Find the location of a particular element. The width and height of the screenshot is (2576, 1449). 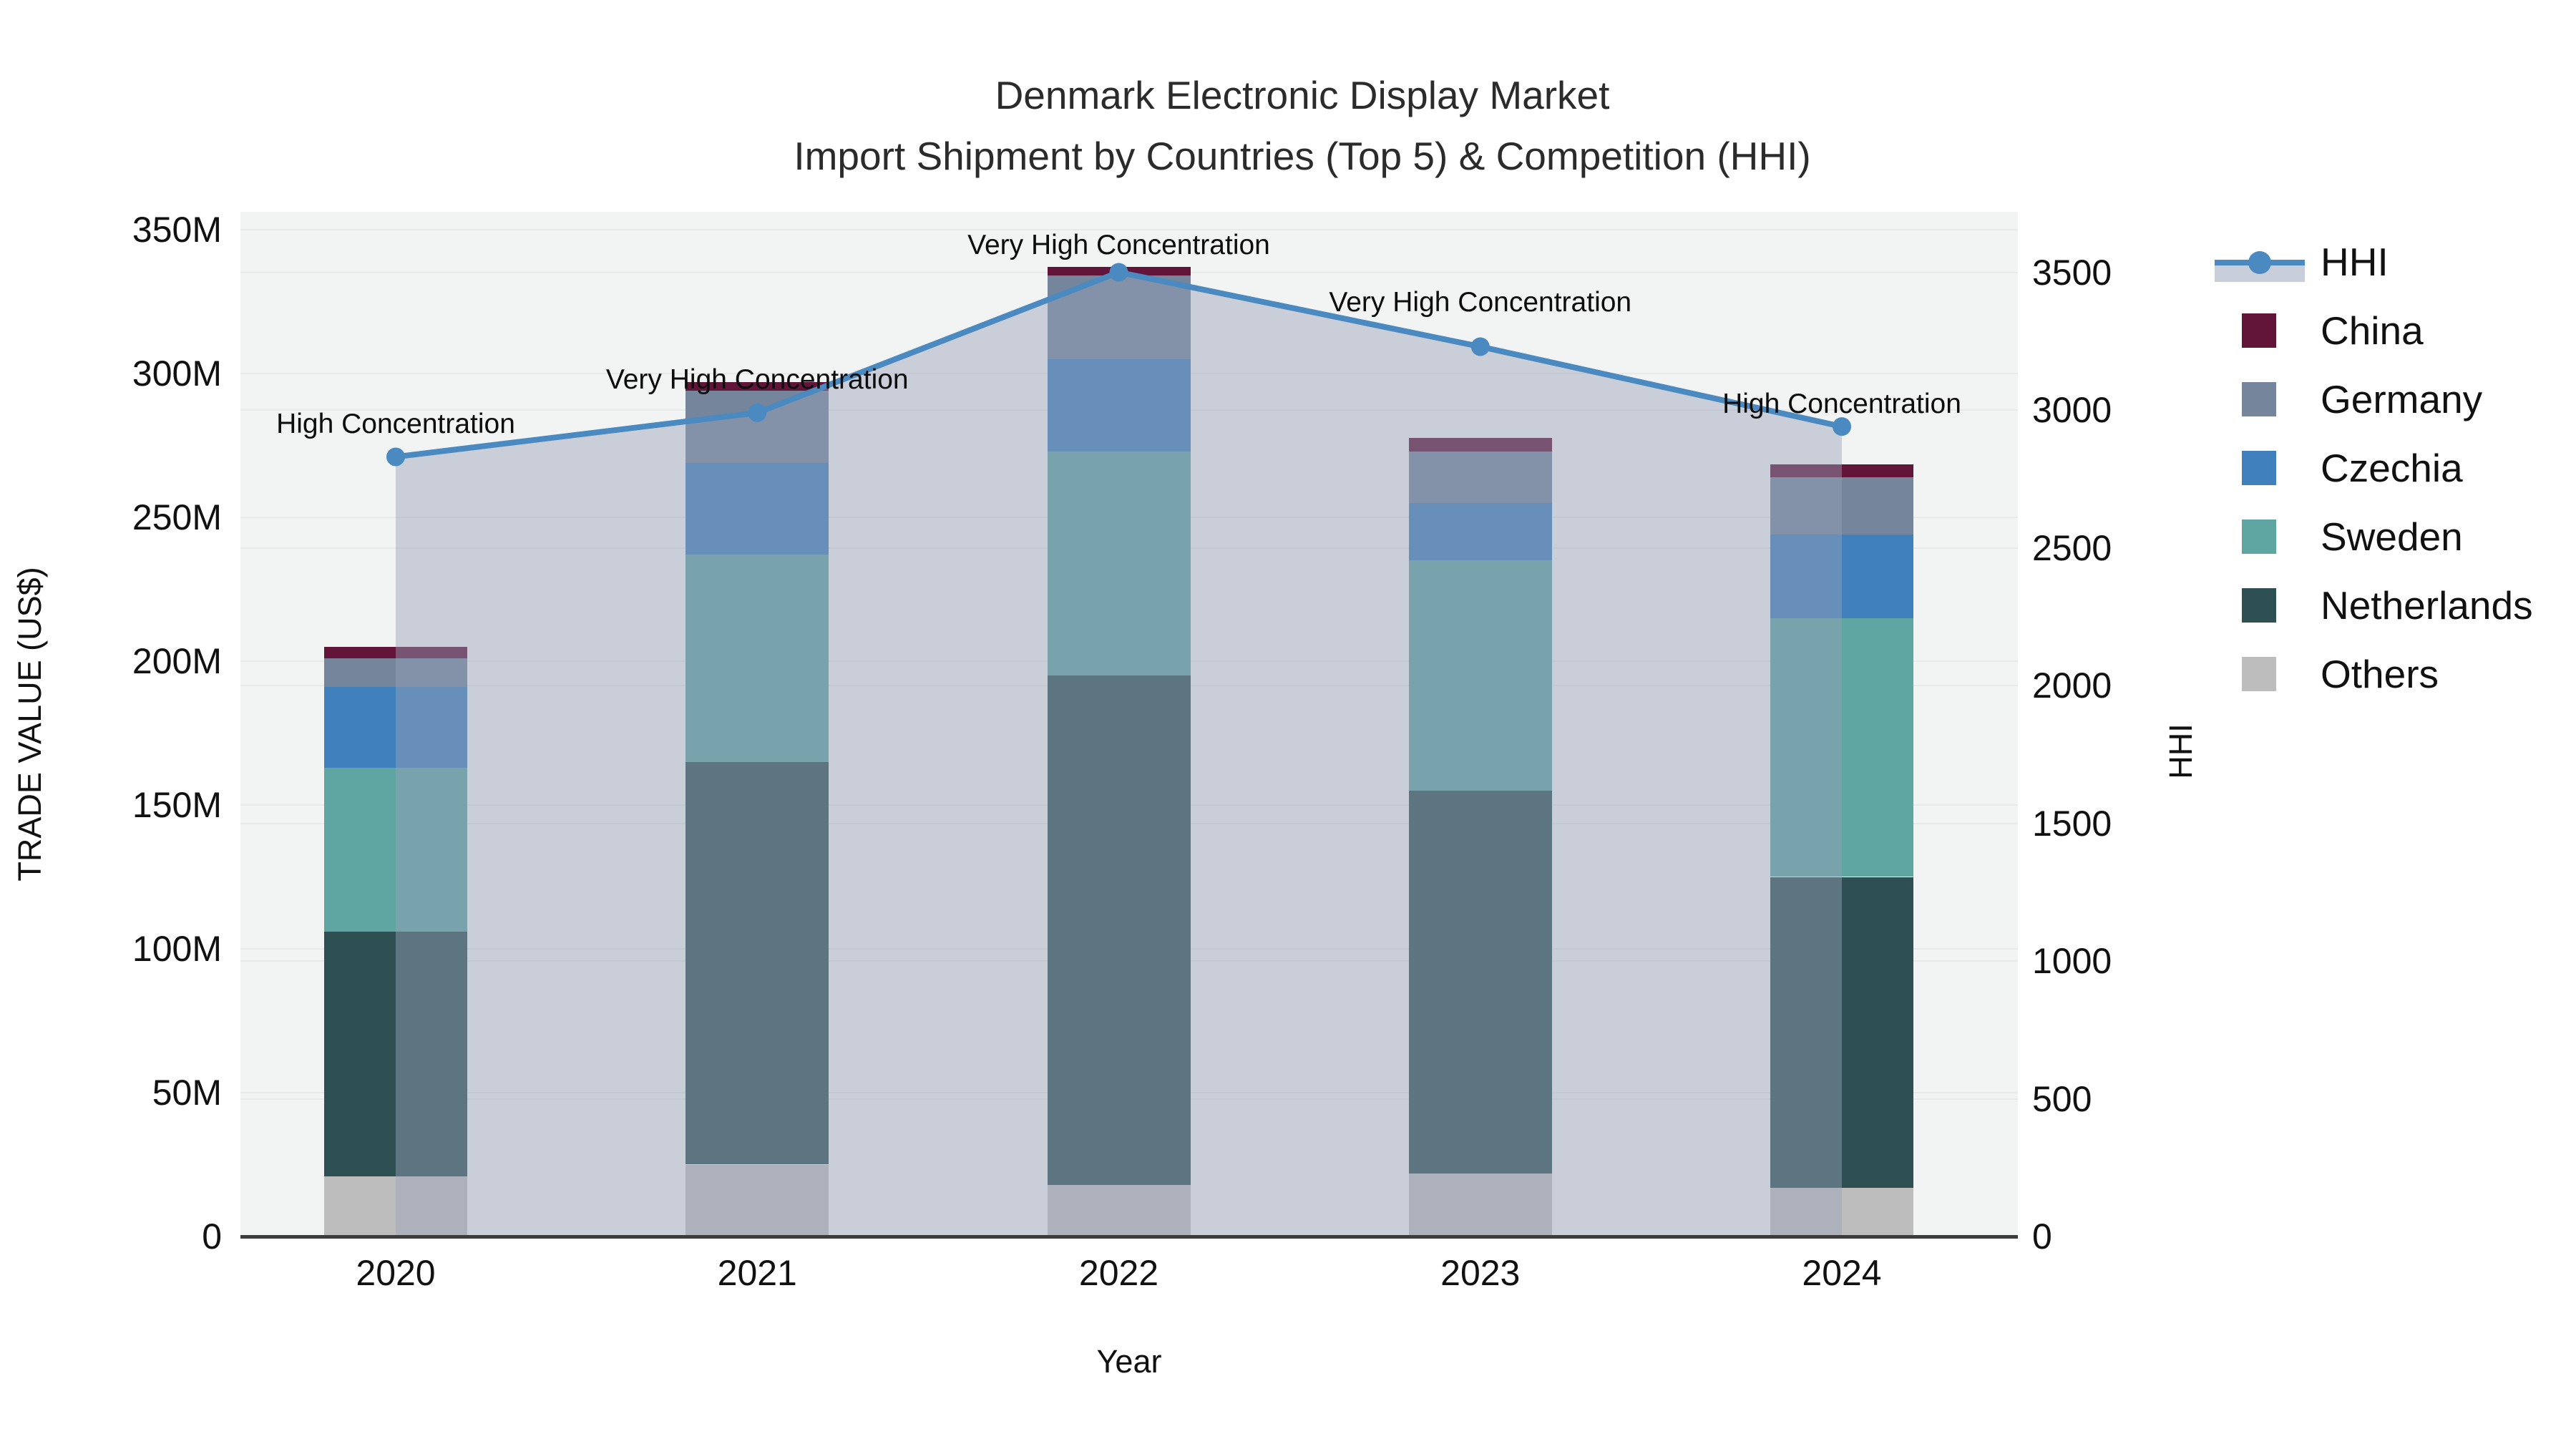

bar-segment-sweden-2022 is located at coordinates (1119, 563).